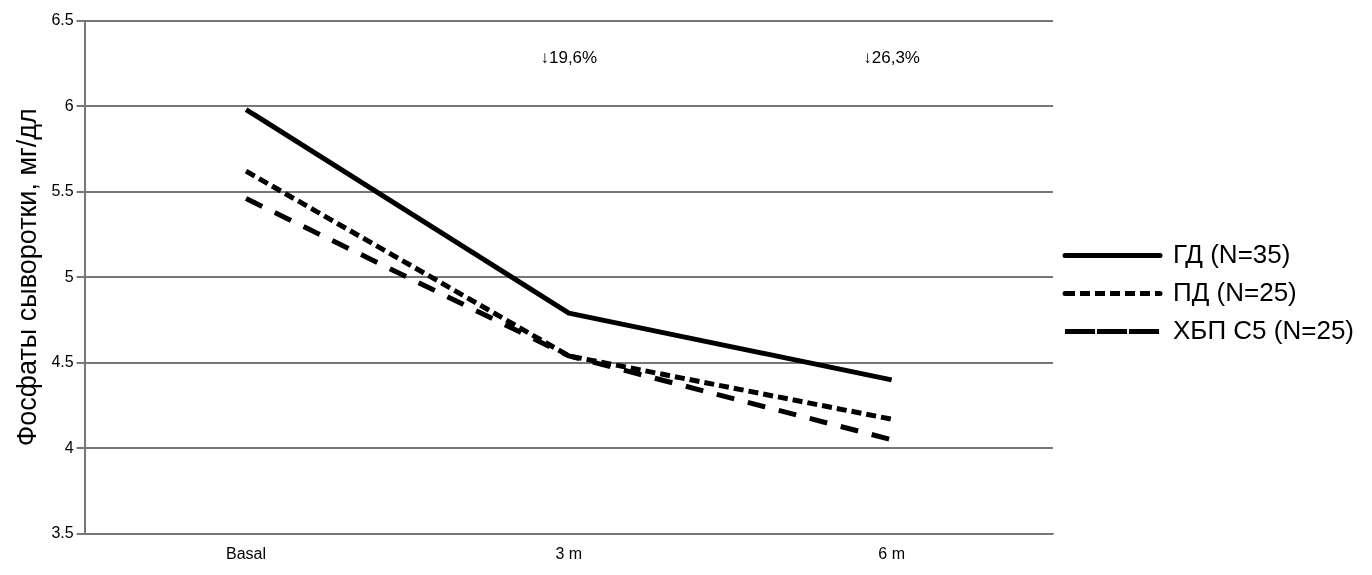  I want to click on y-tick-label: 6.5, so click(62, 20).